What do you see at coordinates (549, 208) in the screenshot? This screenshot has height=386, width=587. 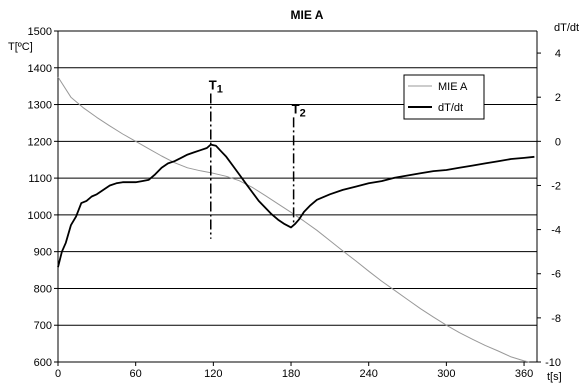 I see `y-ticks-right: -10 -8 -6 -4 -2 0 2 4` at bounding box center [549, 208].